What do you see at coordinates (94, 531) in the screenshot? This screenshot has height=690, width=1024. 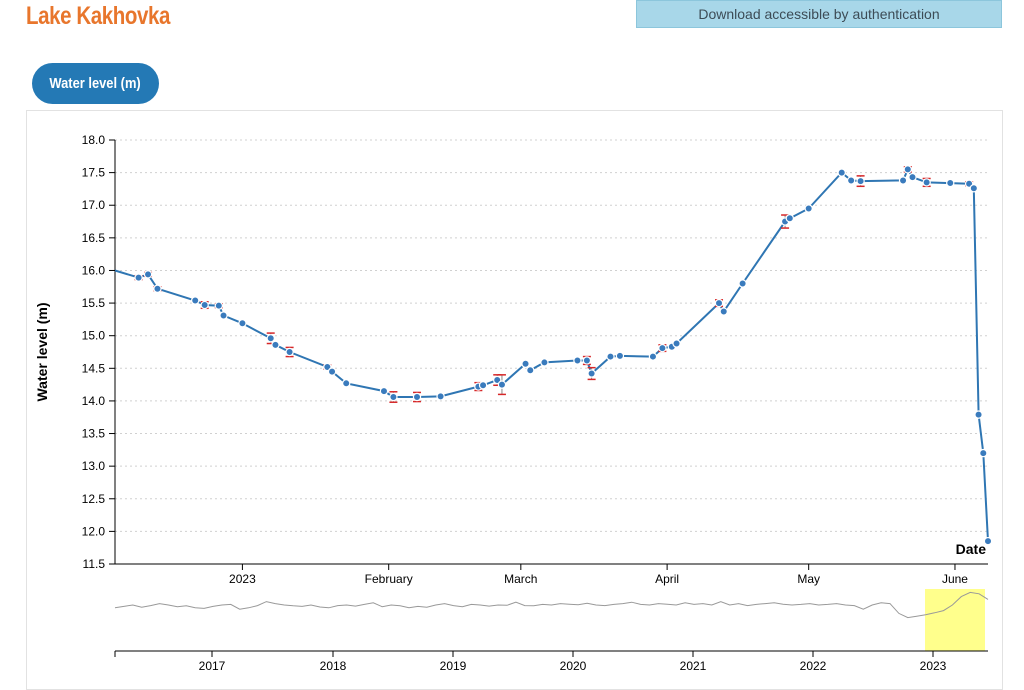 I see `y-tick-label: 12.0` at bounding box center [94, 531].